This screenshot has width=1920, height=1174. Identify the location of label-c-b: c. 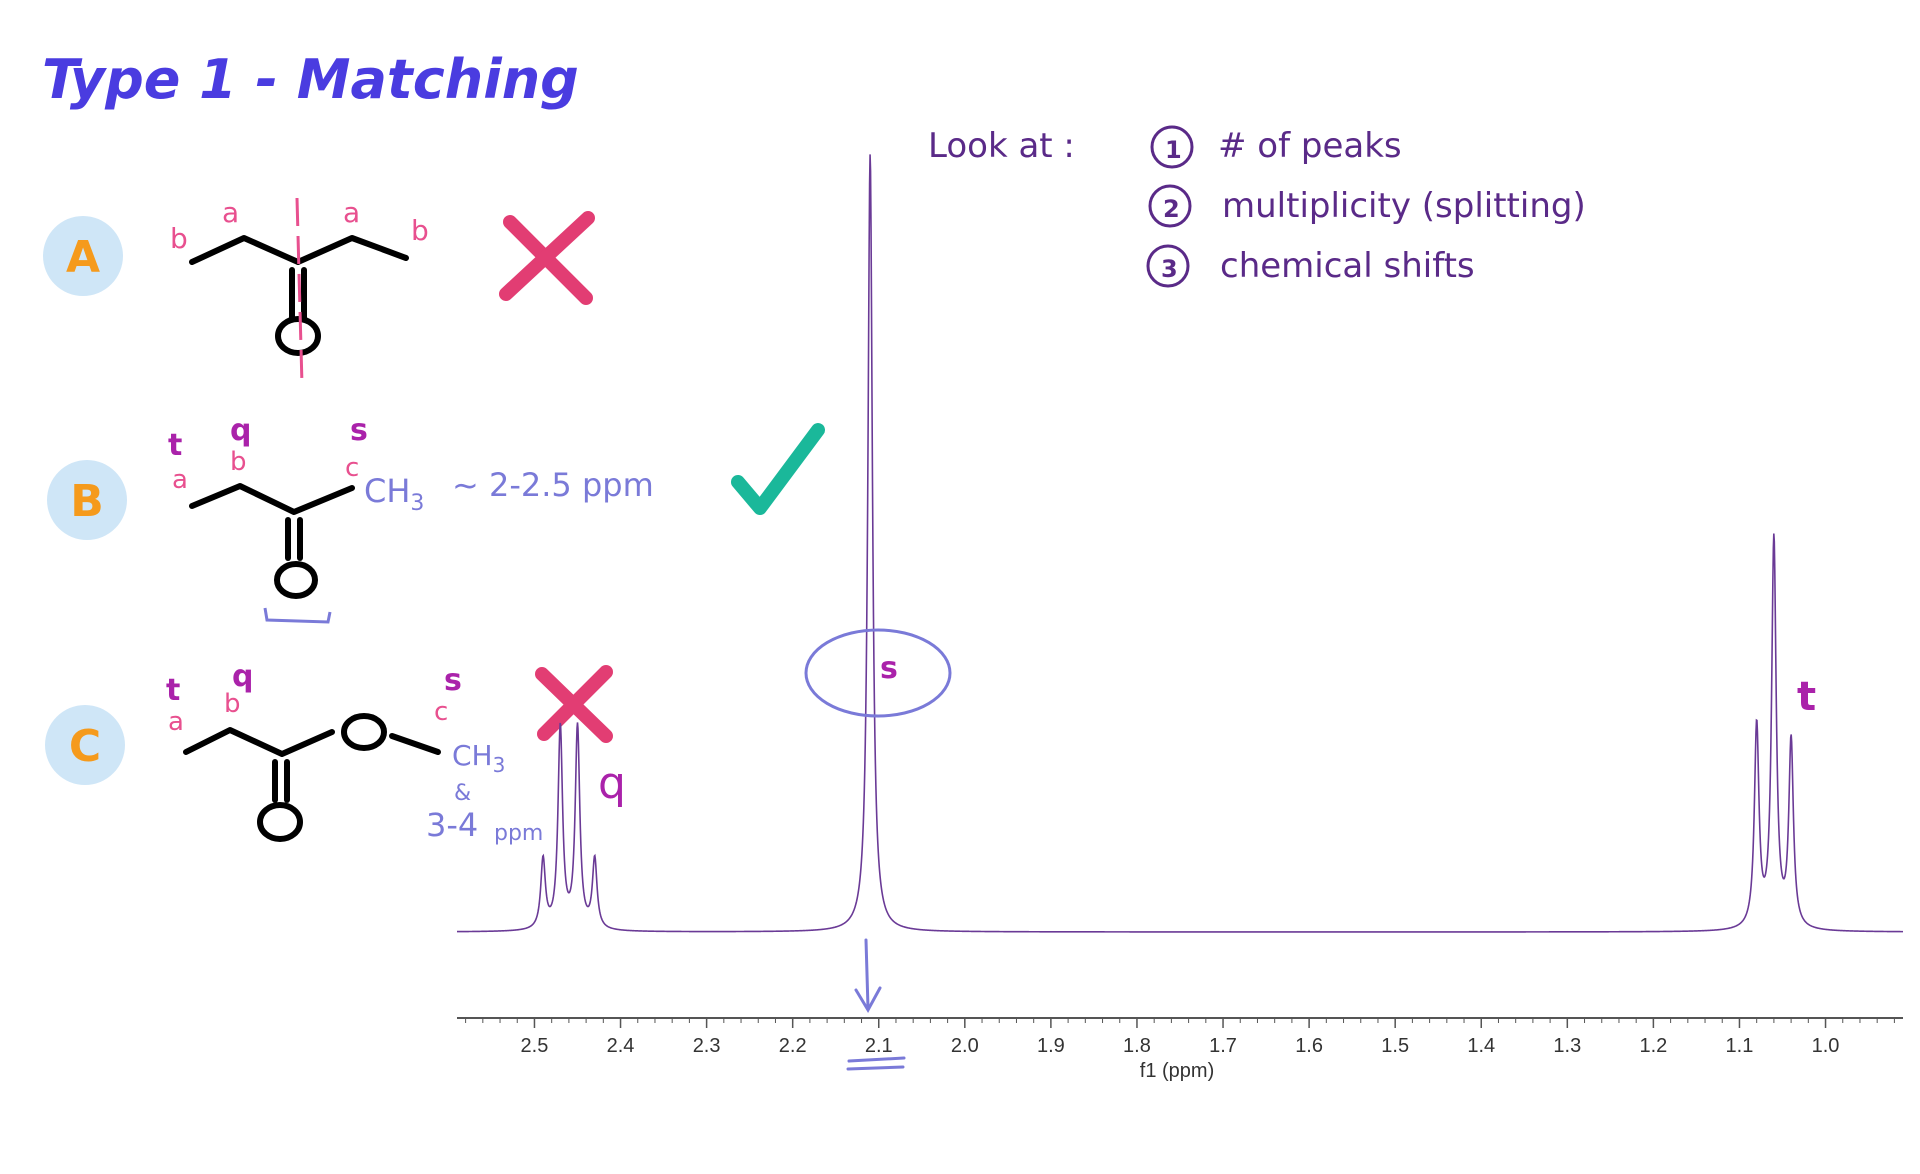
(352, 468).